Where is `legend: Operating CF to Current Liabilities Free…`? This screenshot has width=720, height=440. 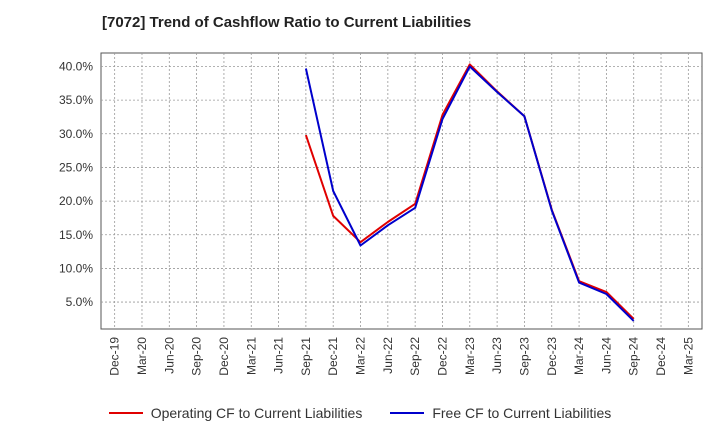
legend: Operating CF to Current Liabilities Free… is located at coordinates (360, 413).